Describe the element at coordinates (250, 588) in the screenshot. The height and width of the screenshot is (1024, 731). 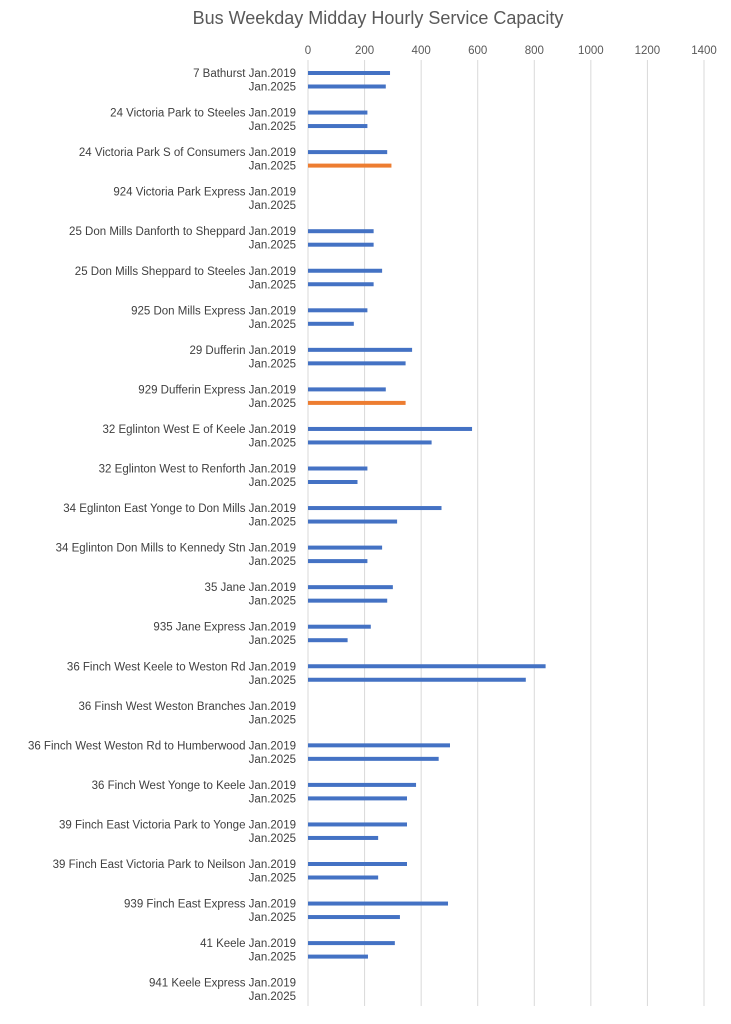
I see `category-label: 35 Jane Jan.2019` at that location.